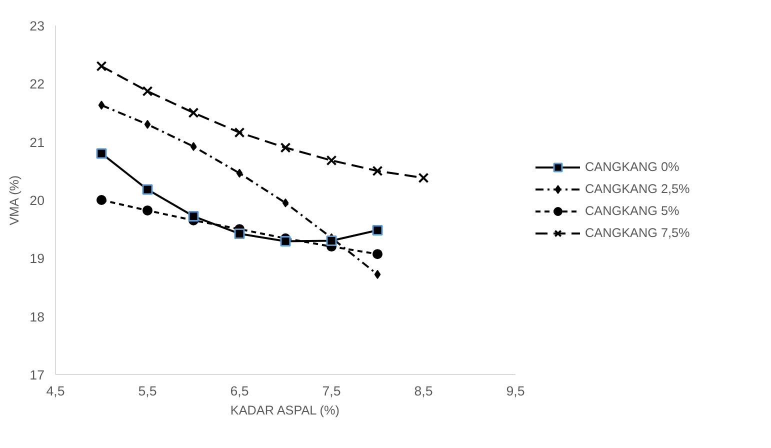  Describe the element at coordinates (147, 391) in the screenshot. I see `x-tick-label: 5,5` at that location.